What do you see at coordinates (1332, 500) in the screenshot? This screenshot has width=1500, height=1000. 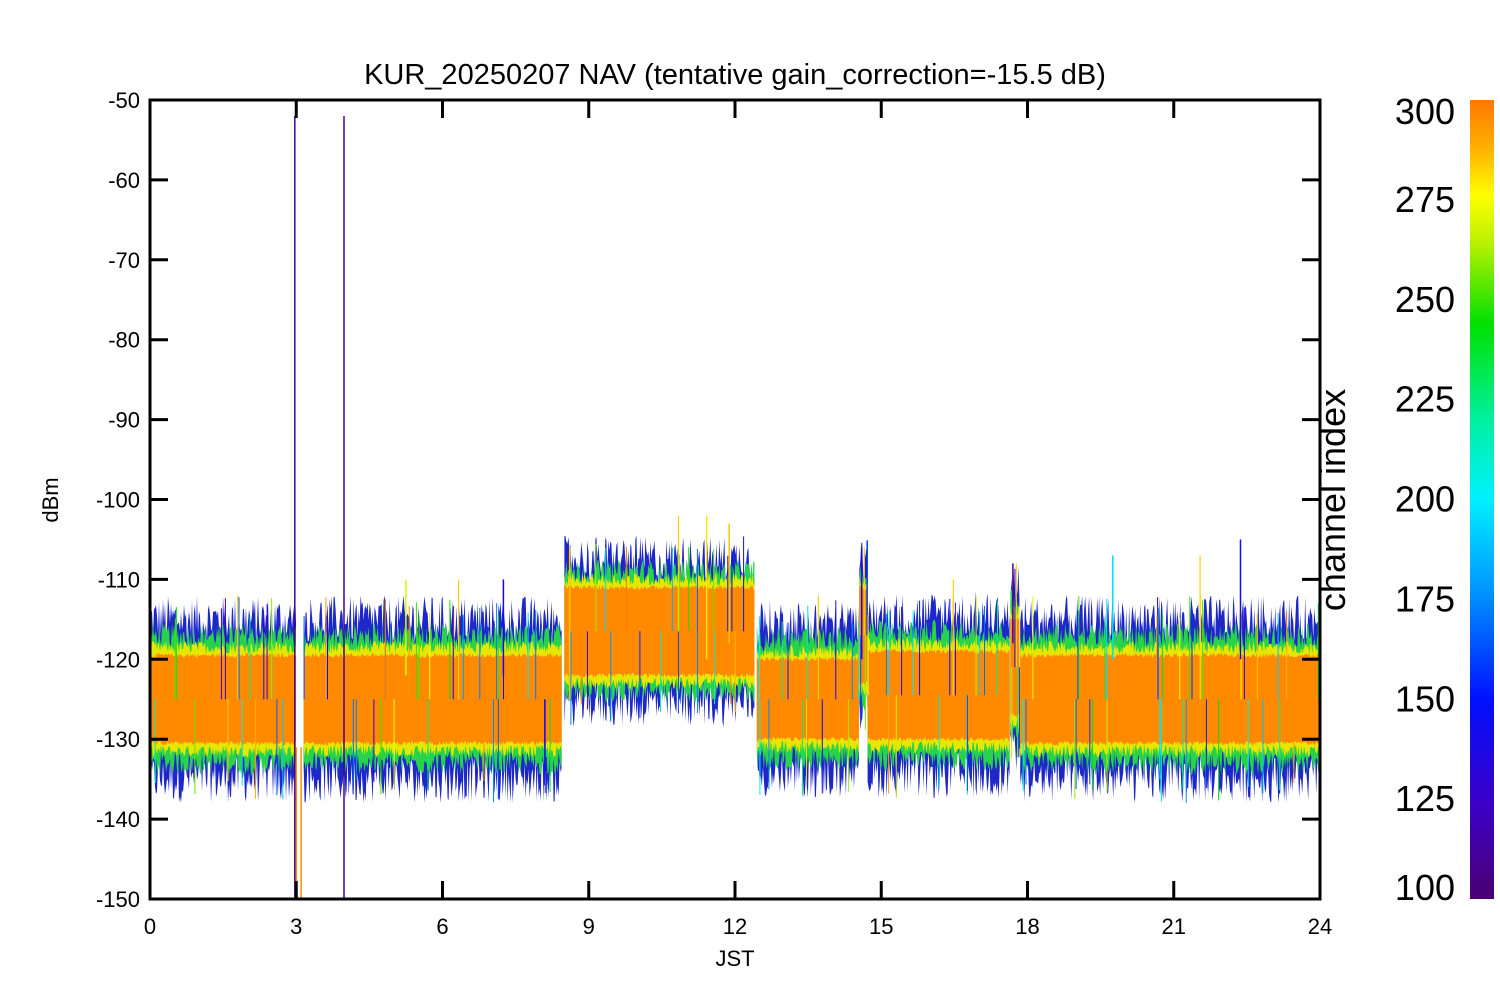 I see `colorbar-label: channel index` at bounding box center [1332, 500].